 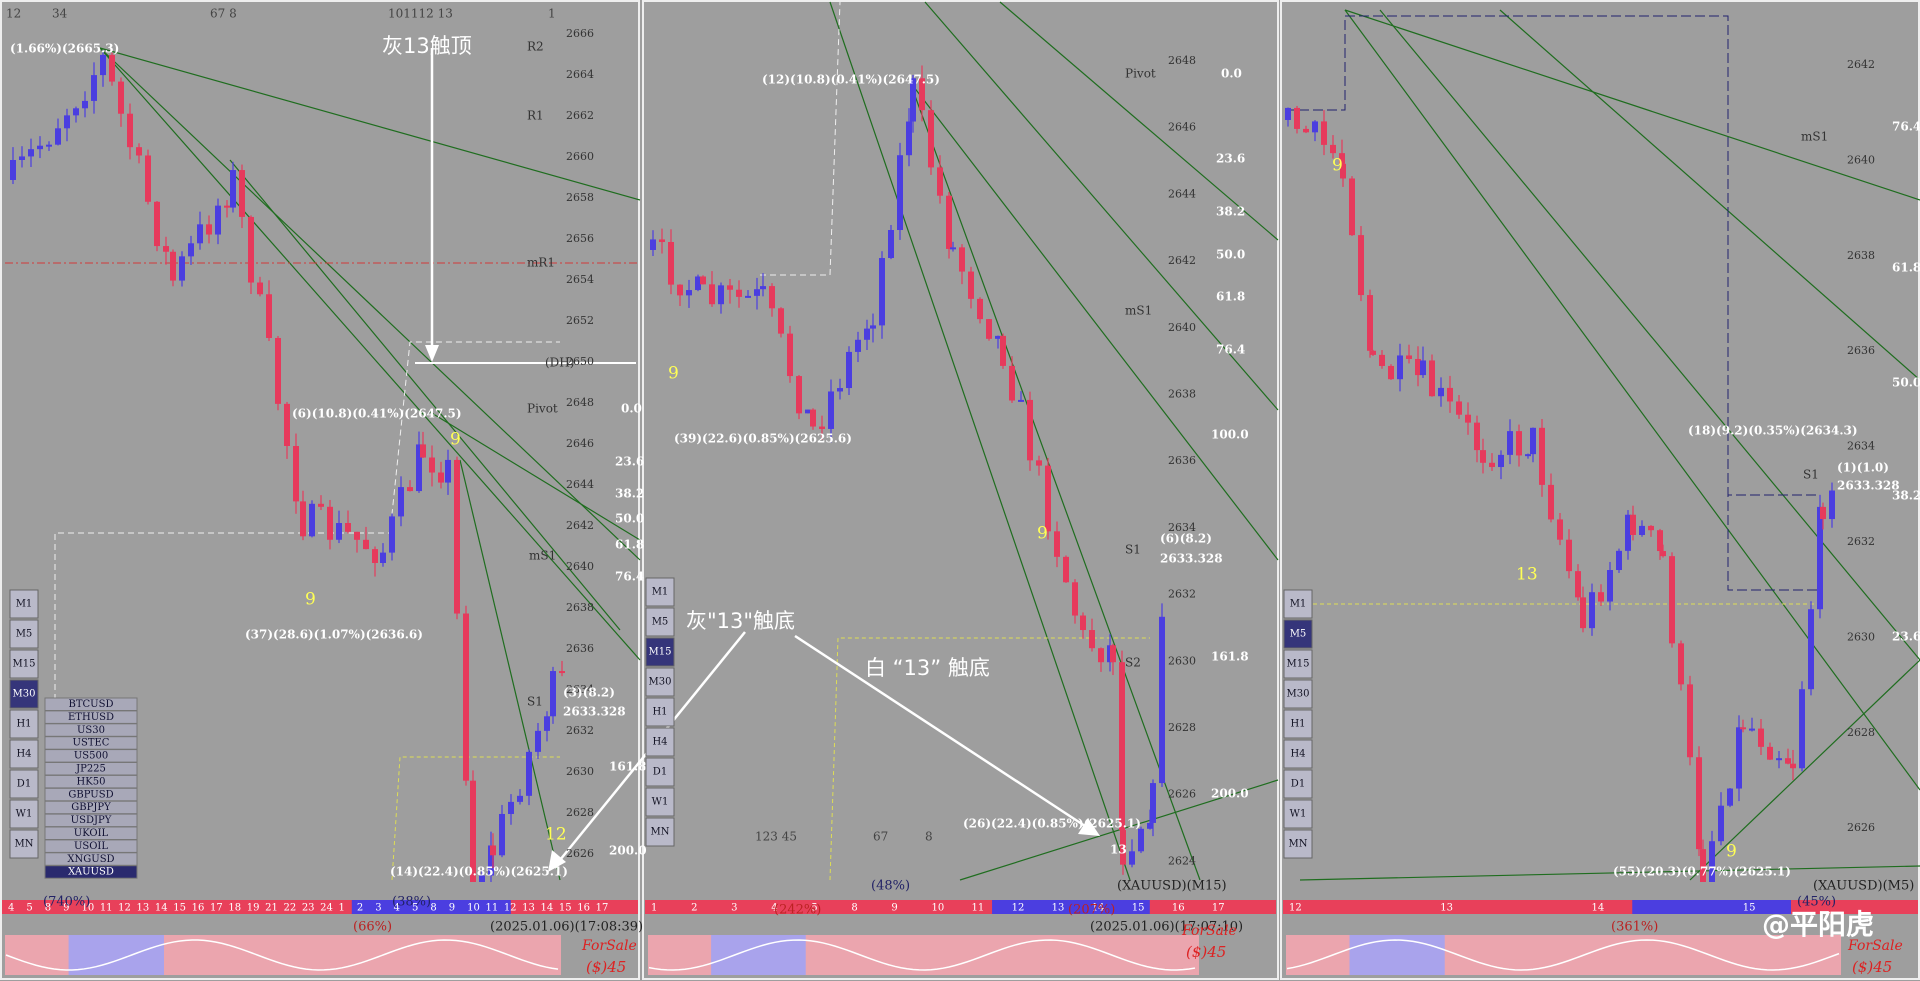 What do you see at coordinates (91, 820) in the screenshot?
I see `symbol-label: USDJPY` at bounding box center [91, 820].